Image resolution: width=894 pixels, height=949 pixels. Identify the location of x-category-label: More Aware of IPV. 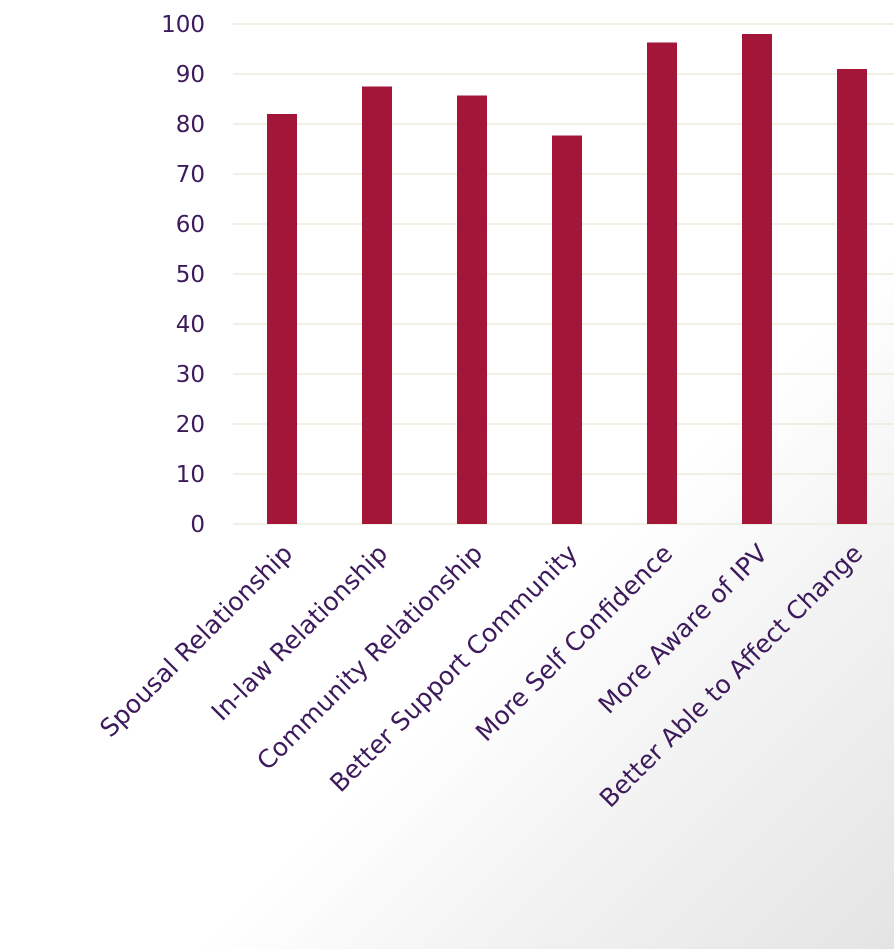
(683, 629).